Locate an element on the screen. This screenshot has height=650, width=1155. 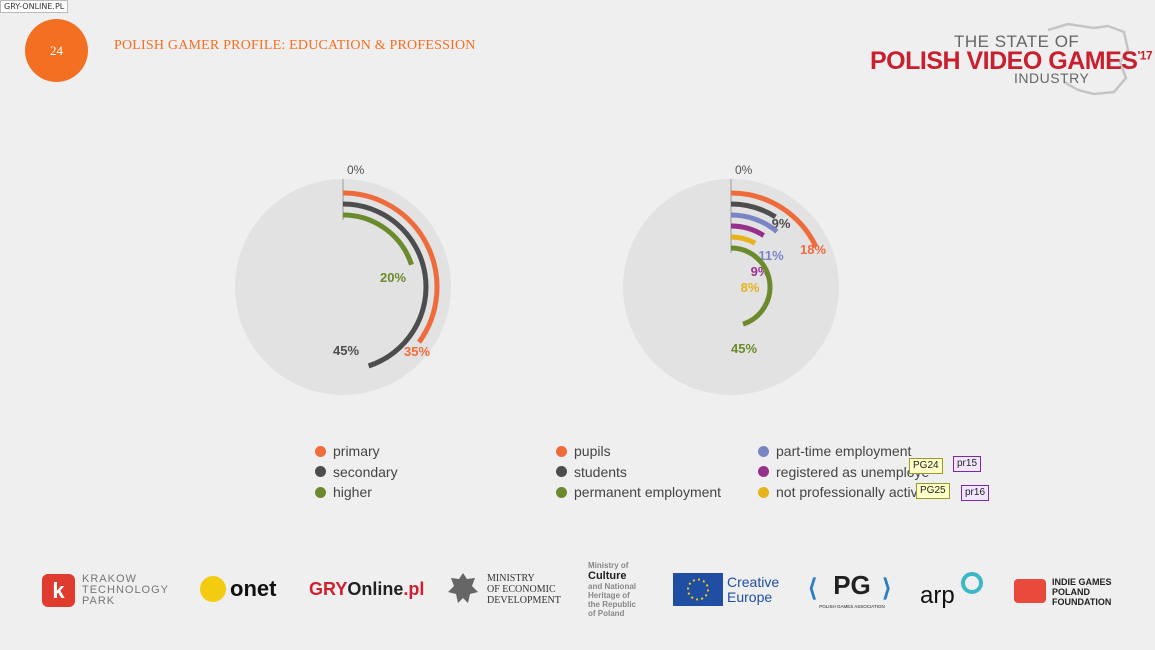
series-value-label: 8% is located at coordinates (750, 287).